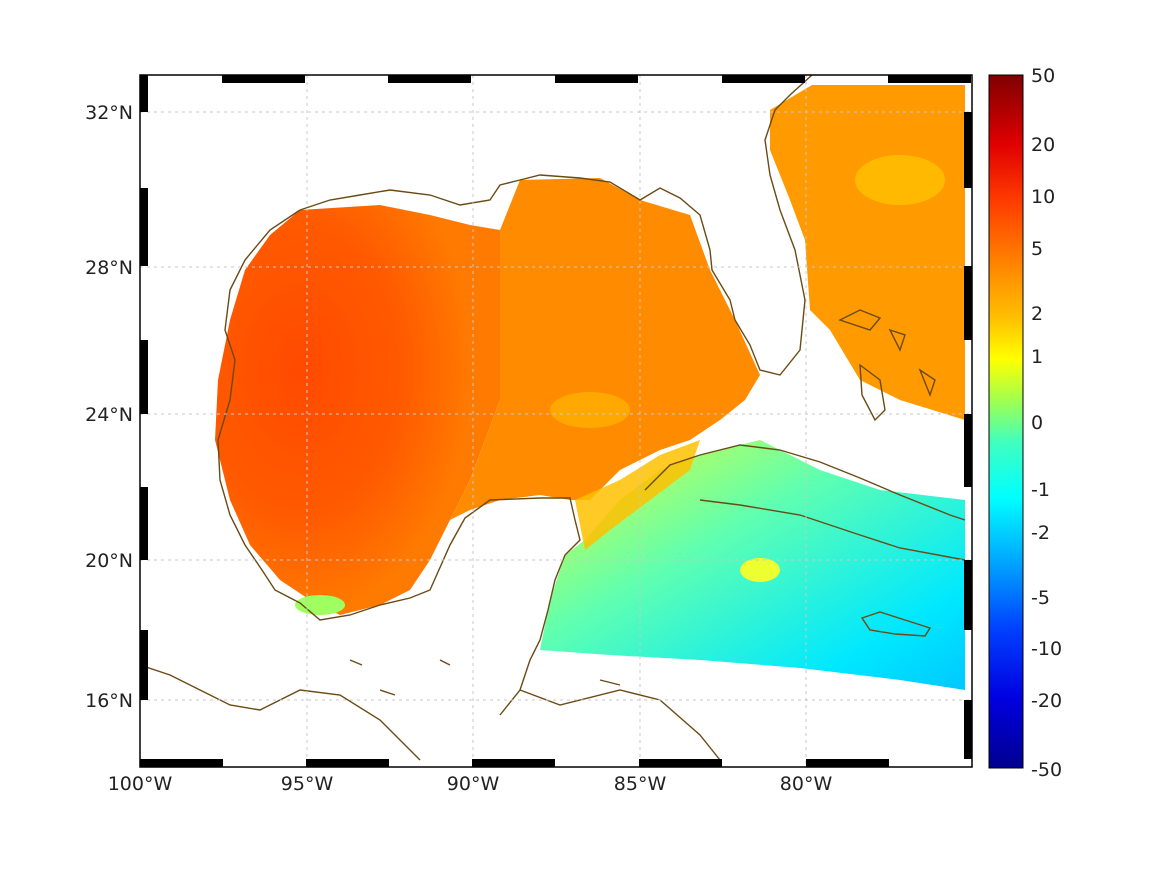 This screenshot has width=1167, height=875. Describe the element at coordinates (1043, 145) in the screenshot. I see `colorbar-tick-20: 20` at that location.